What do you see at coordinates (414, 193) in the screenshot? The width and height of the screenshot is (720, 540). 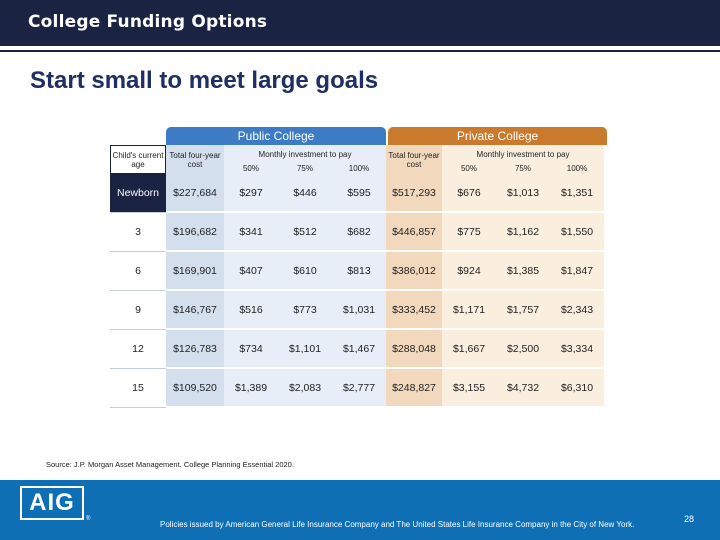 I see `private-total-cell: $517,293` at bounding box center [414, 193].